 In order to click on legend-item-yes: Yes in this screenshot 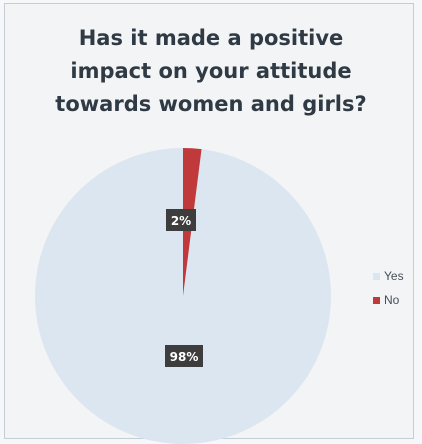, I will do `click(388, 276)`.